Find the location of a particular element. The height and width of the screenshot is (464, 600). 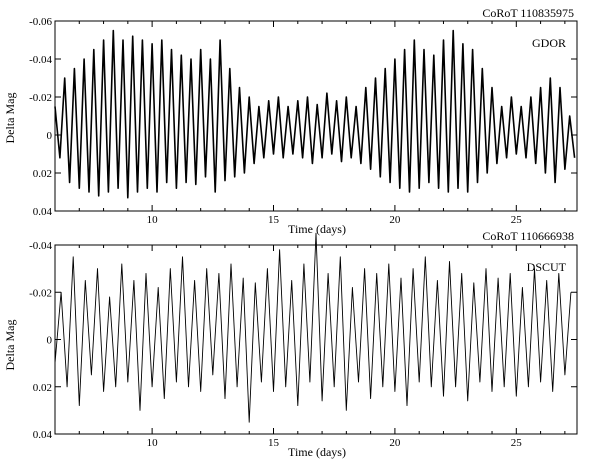

panel-top-xlabel: Time (days) is located at coordinates (317, 229).